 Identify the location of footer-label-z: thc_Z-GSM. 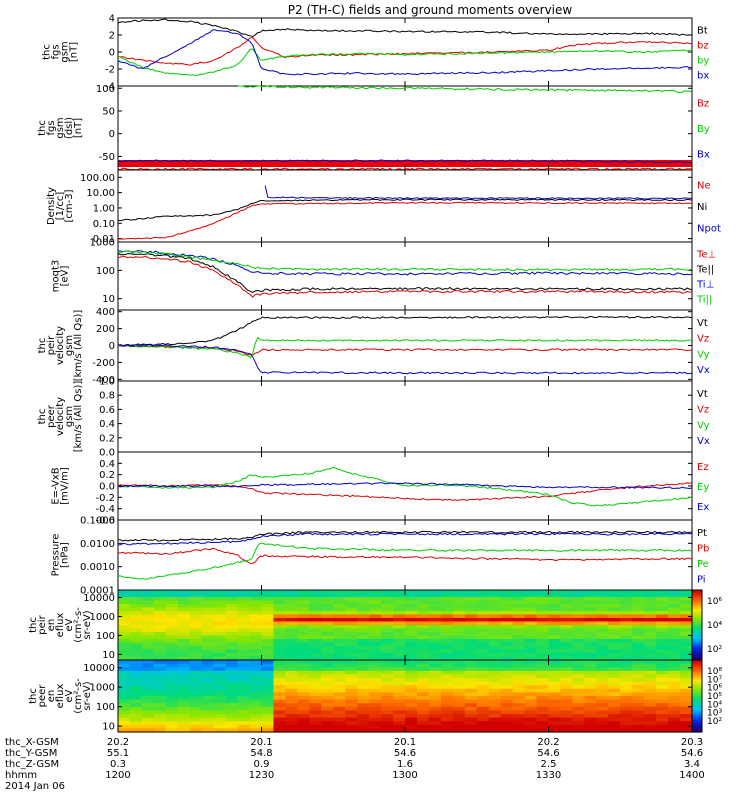
(32, 764).